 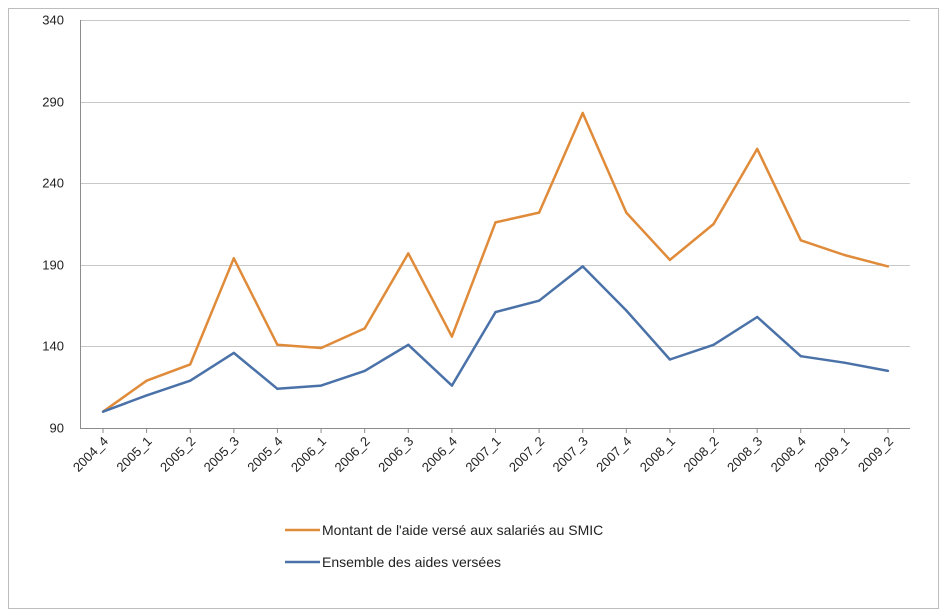 What do you see at coordinates (53, 265) in the screenshot?
I see `y-tick-label: 190` at bounding box center [53, 265].